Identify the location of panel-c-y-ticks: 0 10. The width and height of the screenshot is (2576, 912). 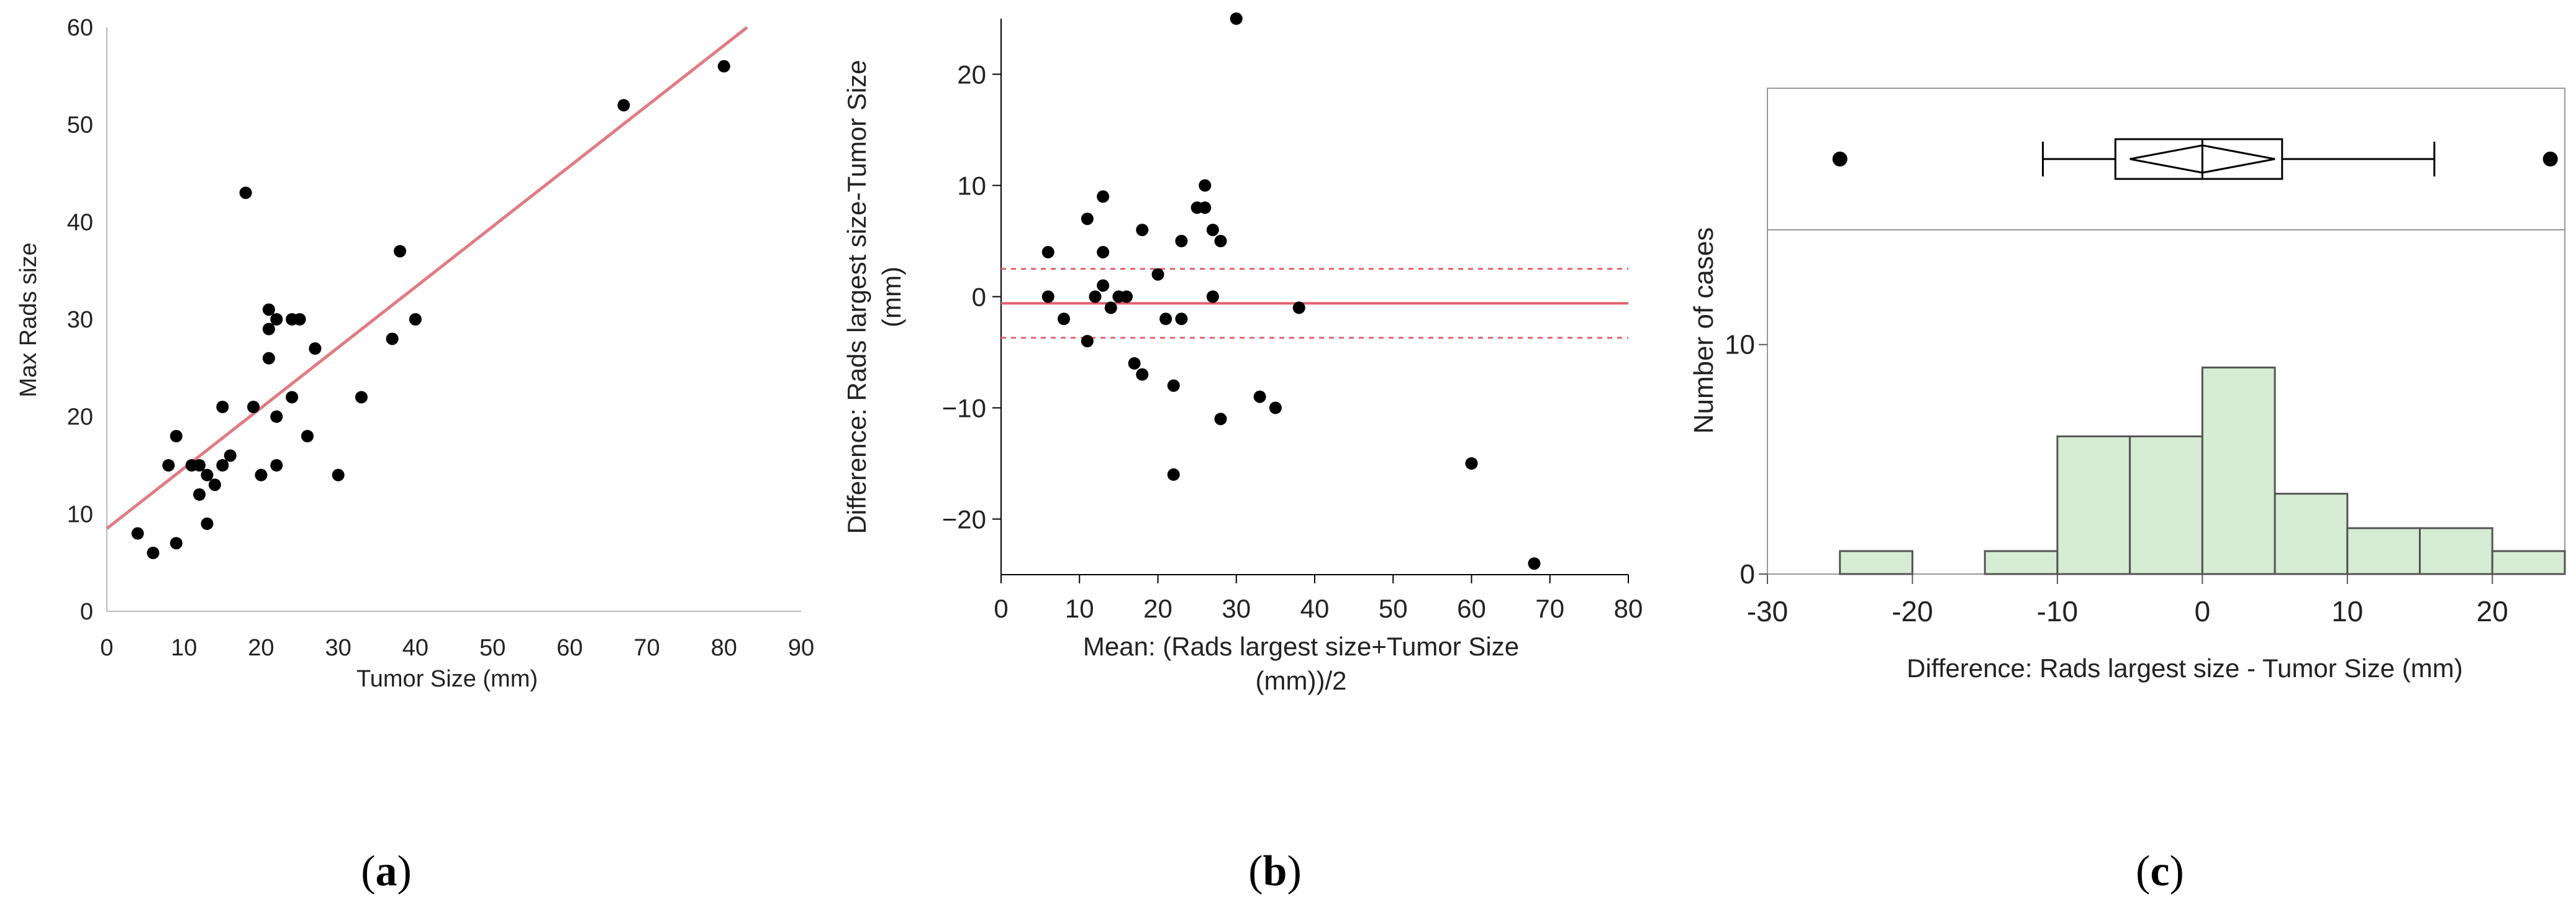
(1746, 460).